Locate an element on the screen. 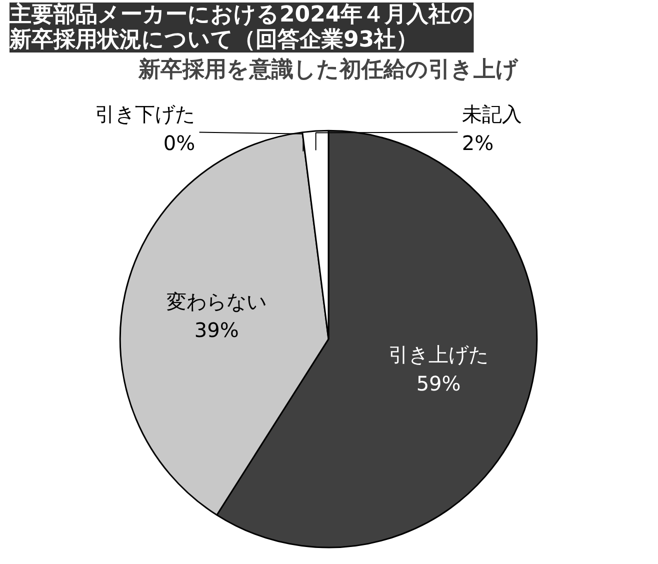 This screenshot has height=564, width=658. text: 0% is located at coordinates (179, 142).